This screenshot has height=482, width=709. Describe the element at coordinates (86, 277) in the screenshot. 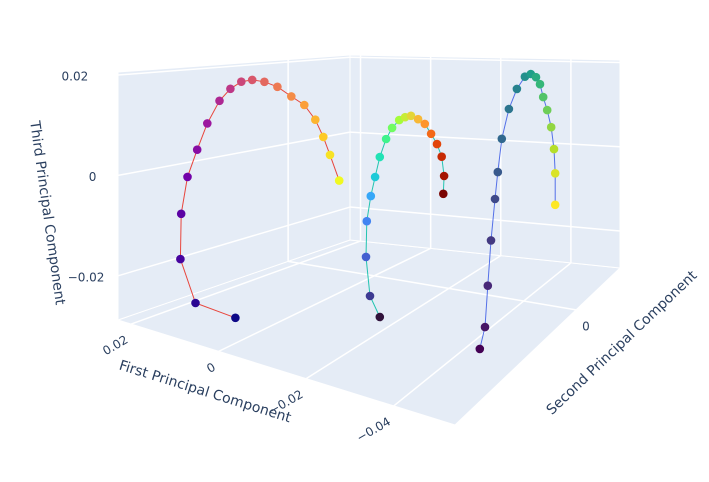

I see `z-tick-label: −0.02` at that location.